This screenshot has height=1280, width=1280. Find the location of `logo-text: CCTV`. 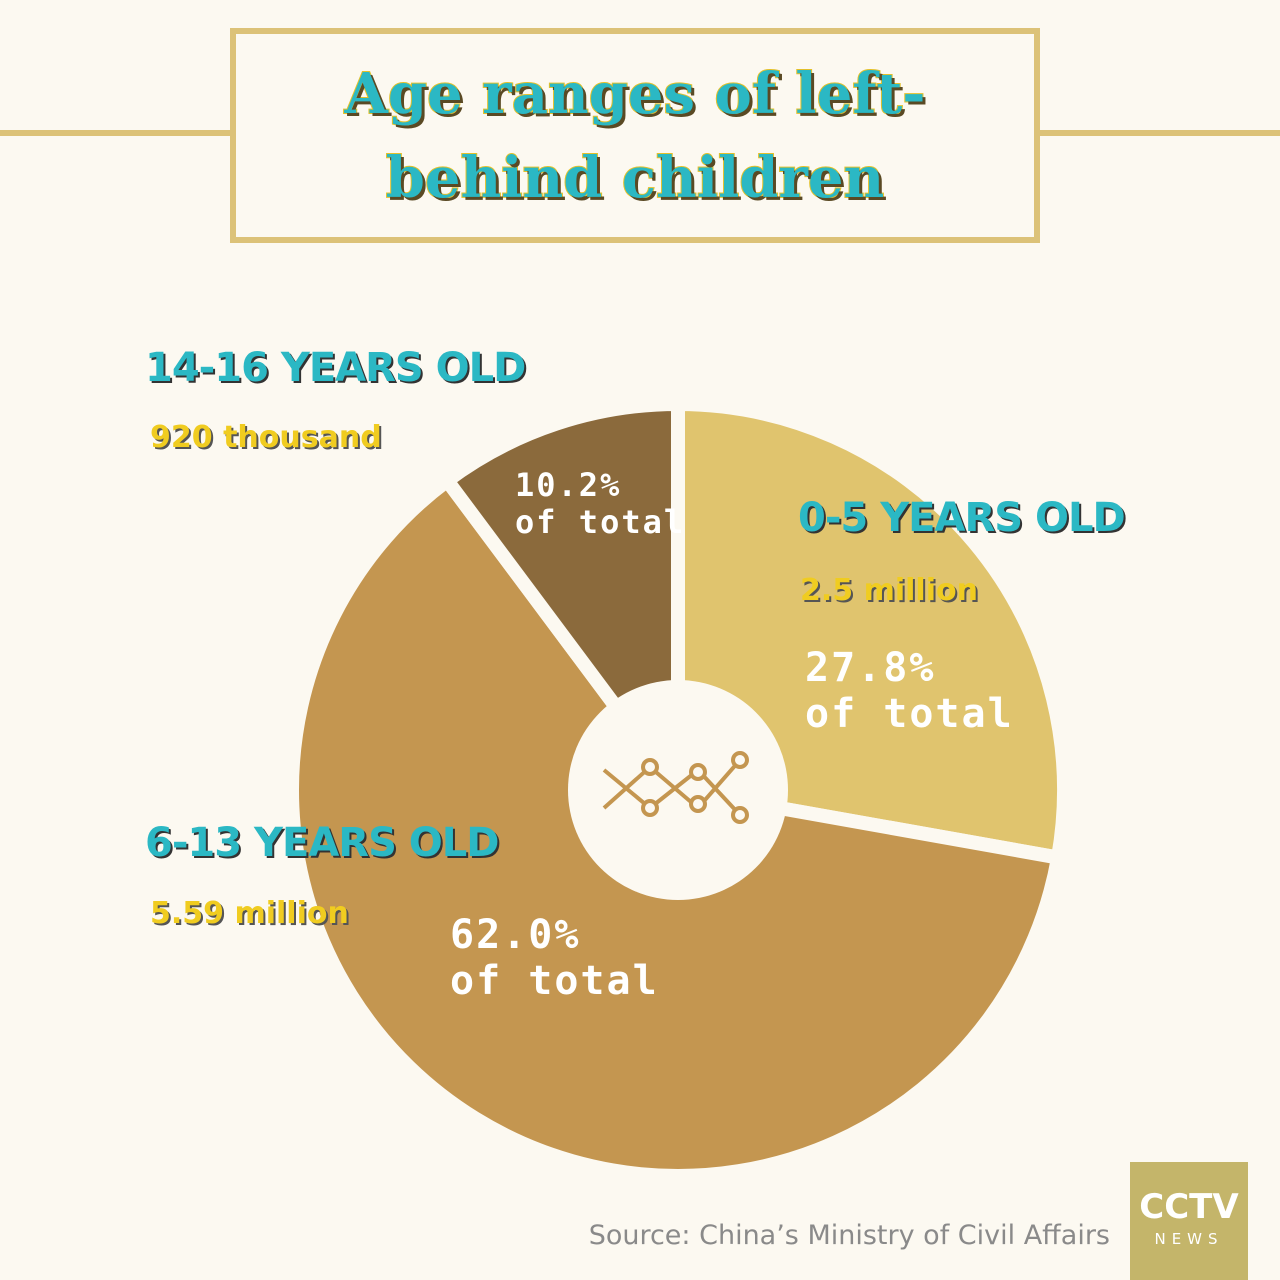

logo-text: CCTV is located at coordinates (1189, 1207).